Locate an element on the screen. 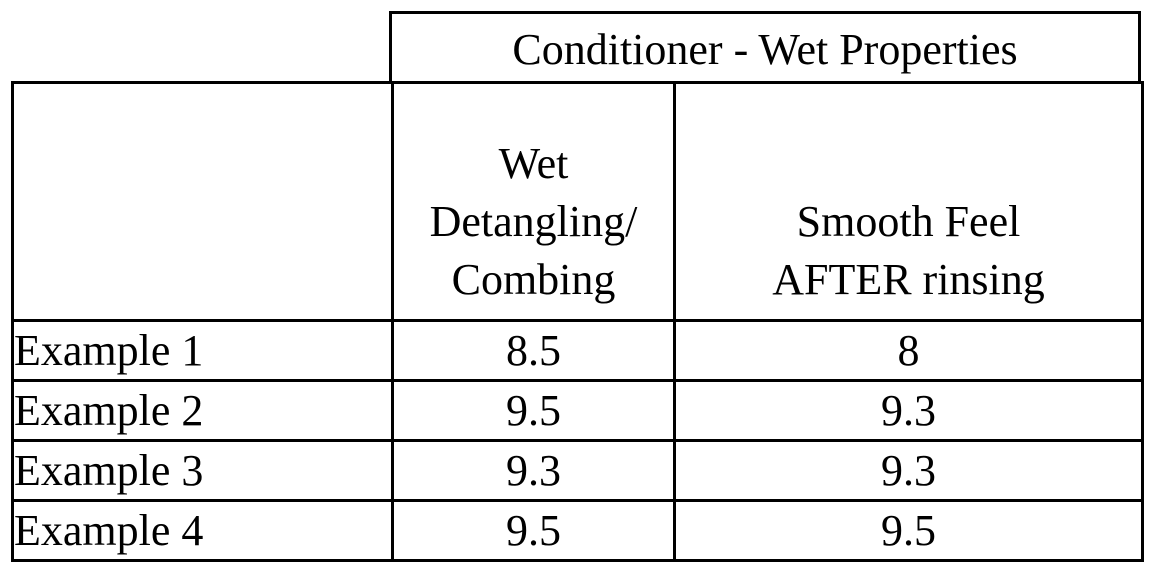  table-row: Example 1 8.5 8 is located at coordinates (577, 350).